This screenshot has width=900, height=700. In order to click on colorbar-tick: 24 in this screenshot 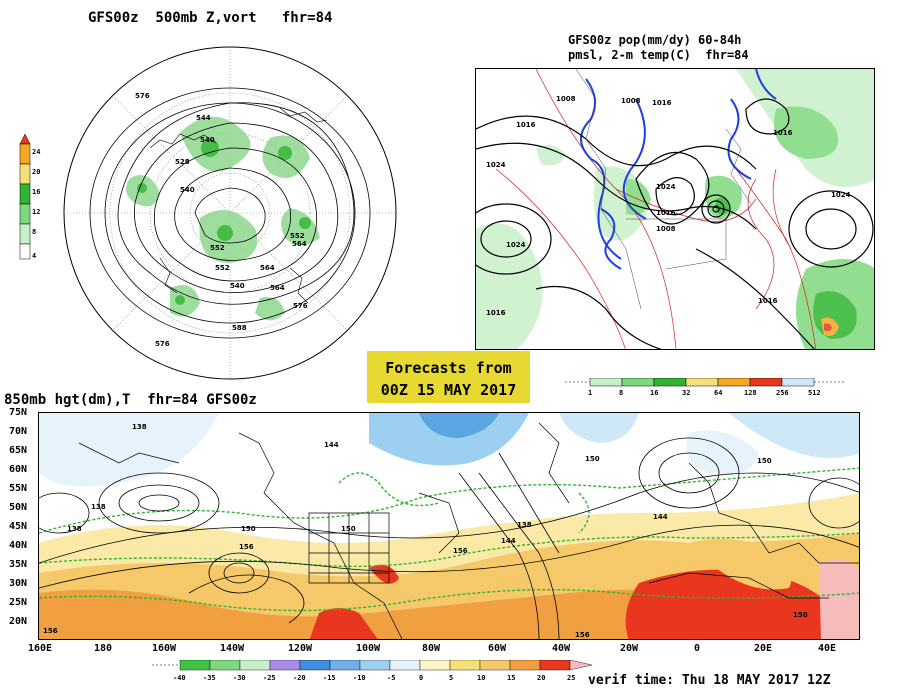, I will do `click(36, 152)`.